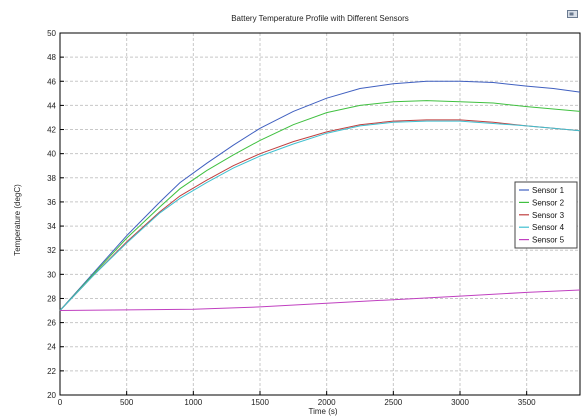 Image resolution: width=586 pixels, height=417 pixels. Describe the element at coordinates (327, 402) in the screenshot. I see `x-tick-label: 2000` at that location.